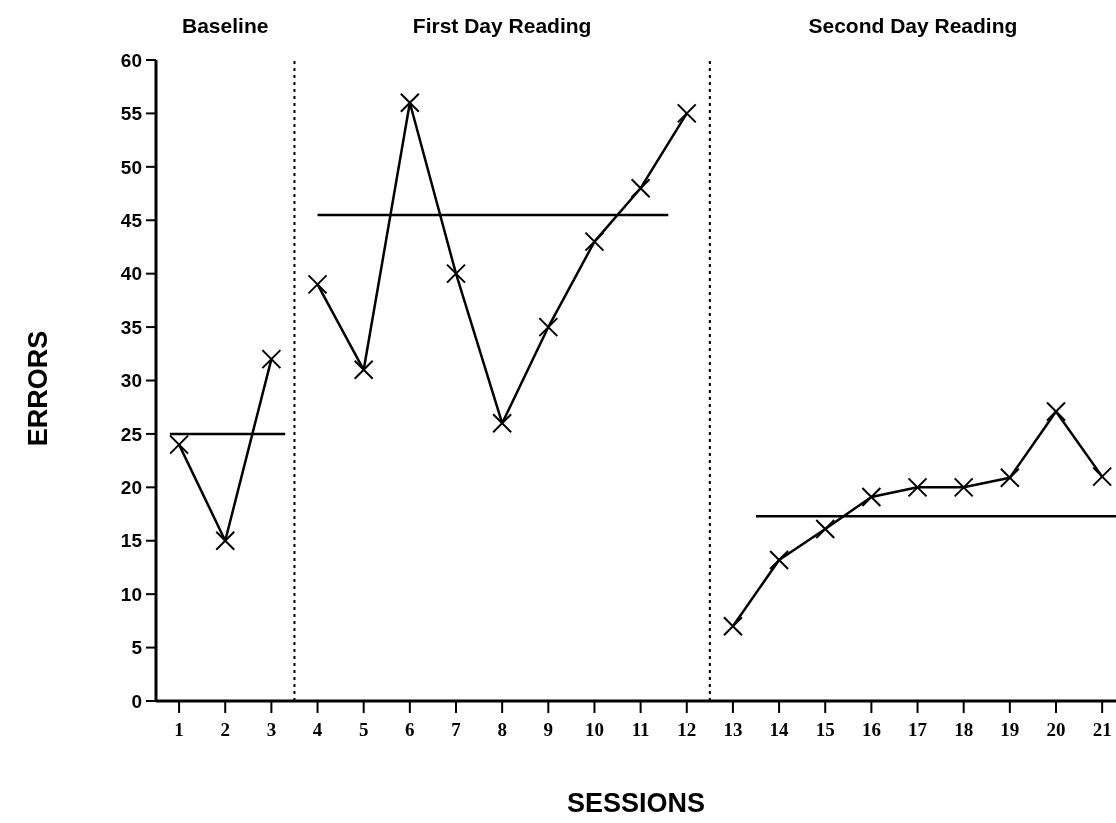 The width and height of the screenshot is (1116, 823). What do you see at coordinates (687, 730) in the screenshot?
I see `x-tick-label: 12` at bounding box center [687, 730].